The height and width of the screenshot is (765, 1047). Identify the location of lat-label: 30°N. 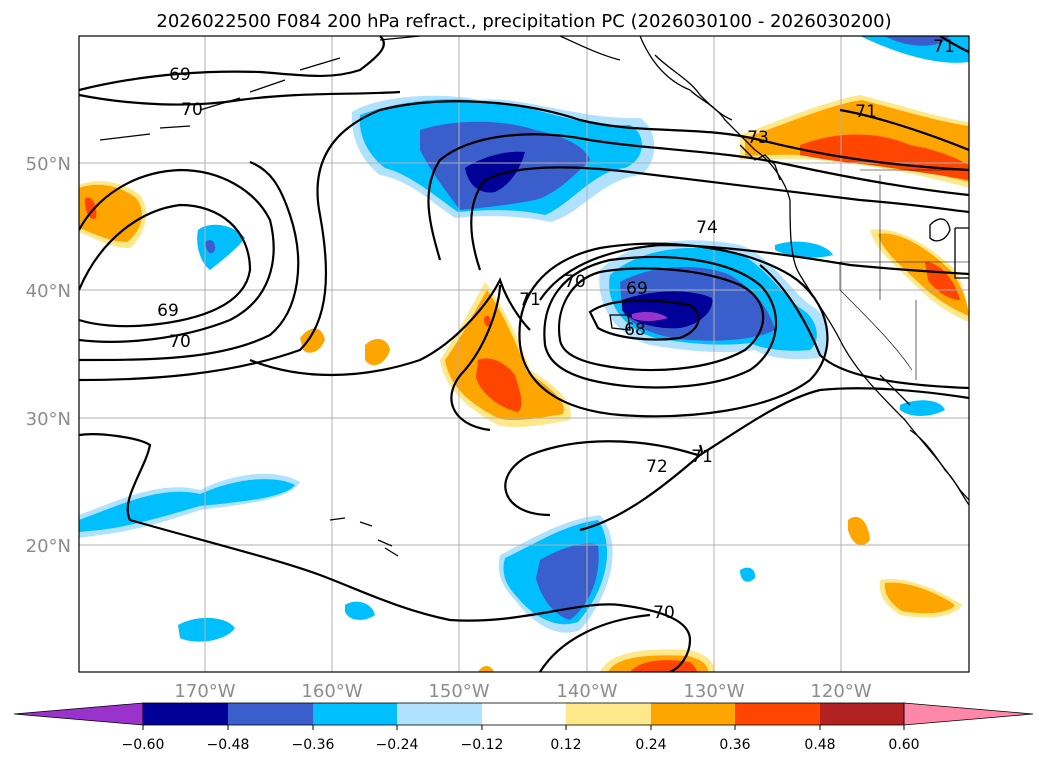
(48, 419).